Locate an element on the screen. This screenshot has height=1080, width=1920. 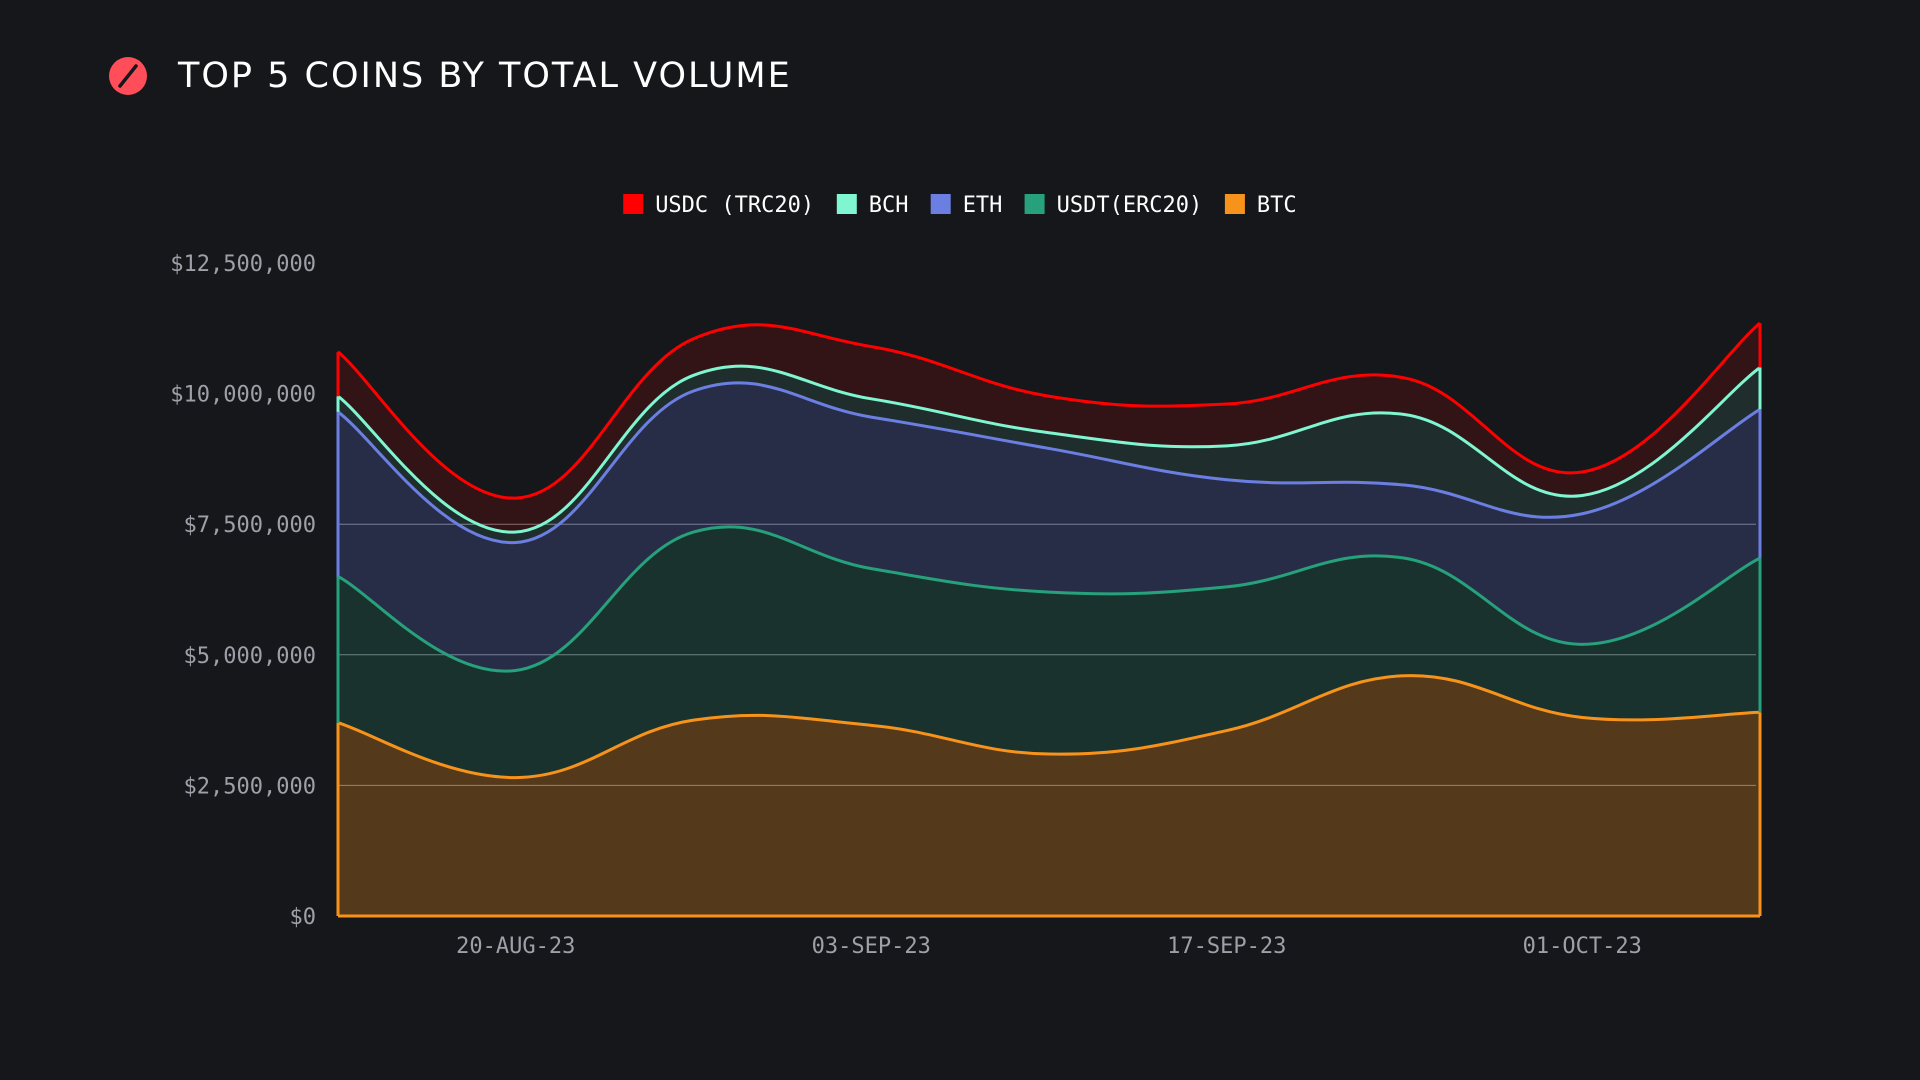
y-tick-label: $0 is located at coordinates (303, 917).